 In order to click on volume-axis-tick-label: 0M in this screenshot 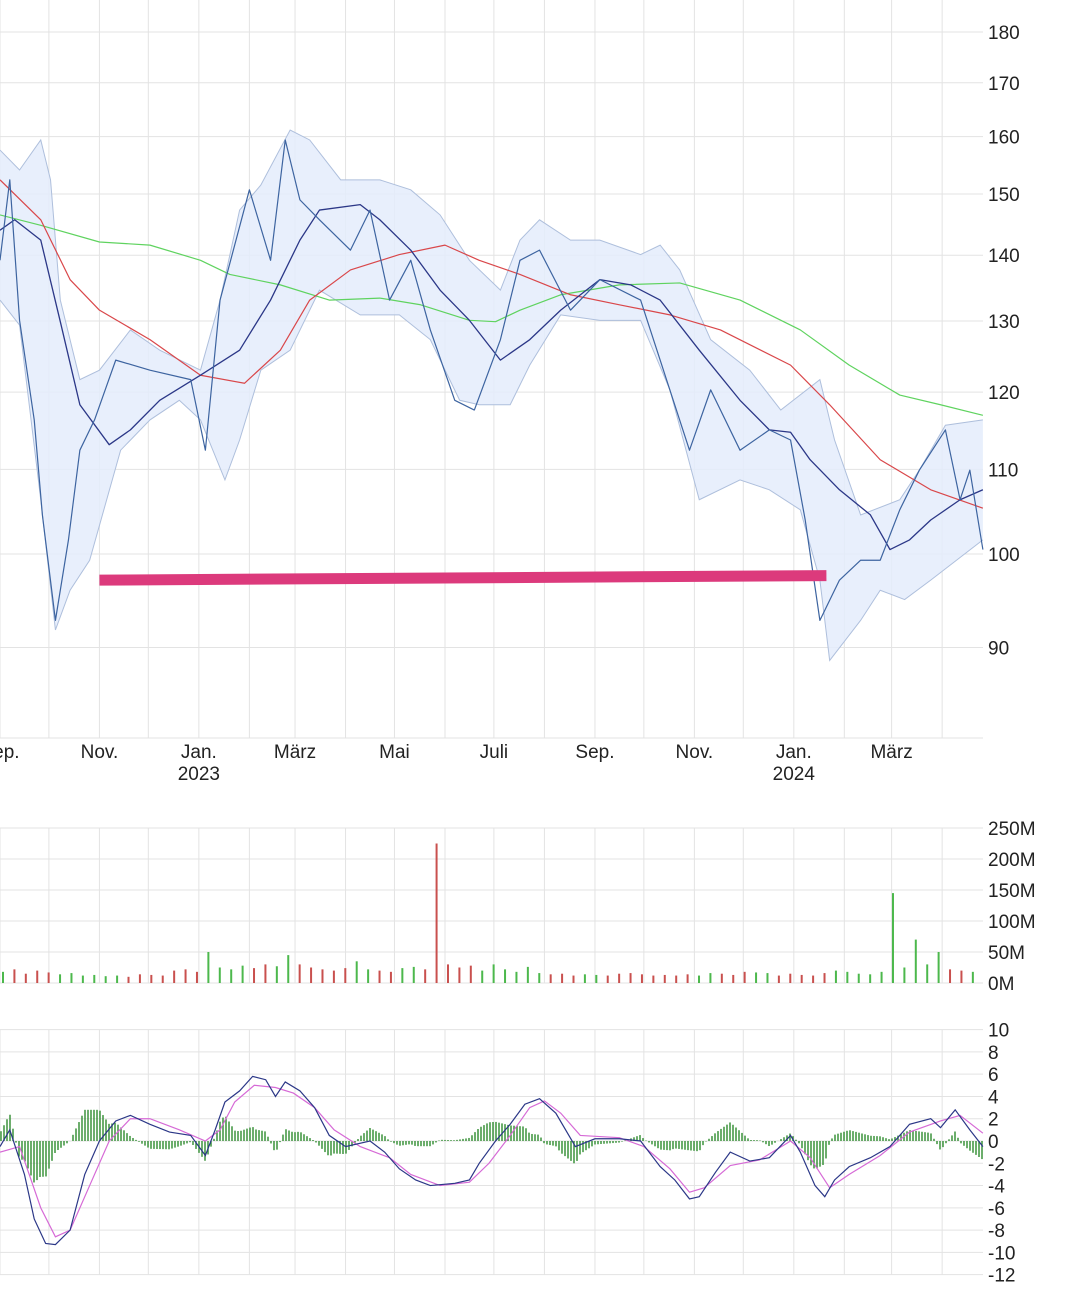, I will do `click(1001, 984)`.